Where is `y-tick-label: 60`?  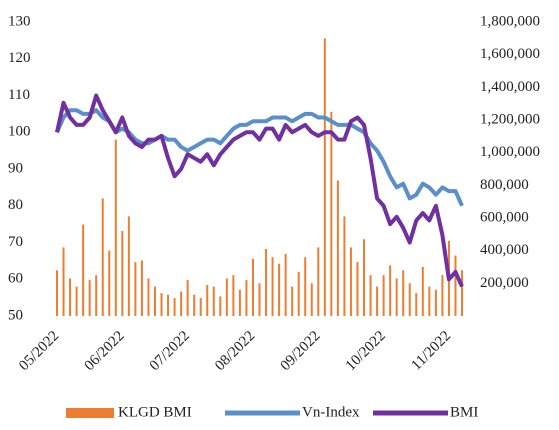 y-tick-label: 60 is located at coordinates (15, 279).